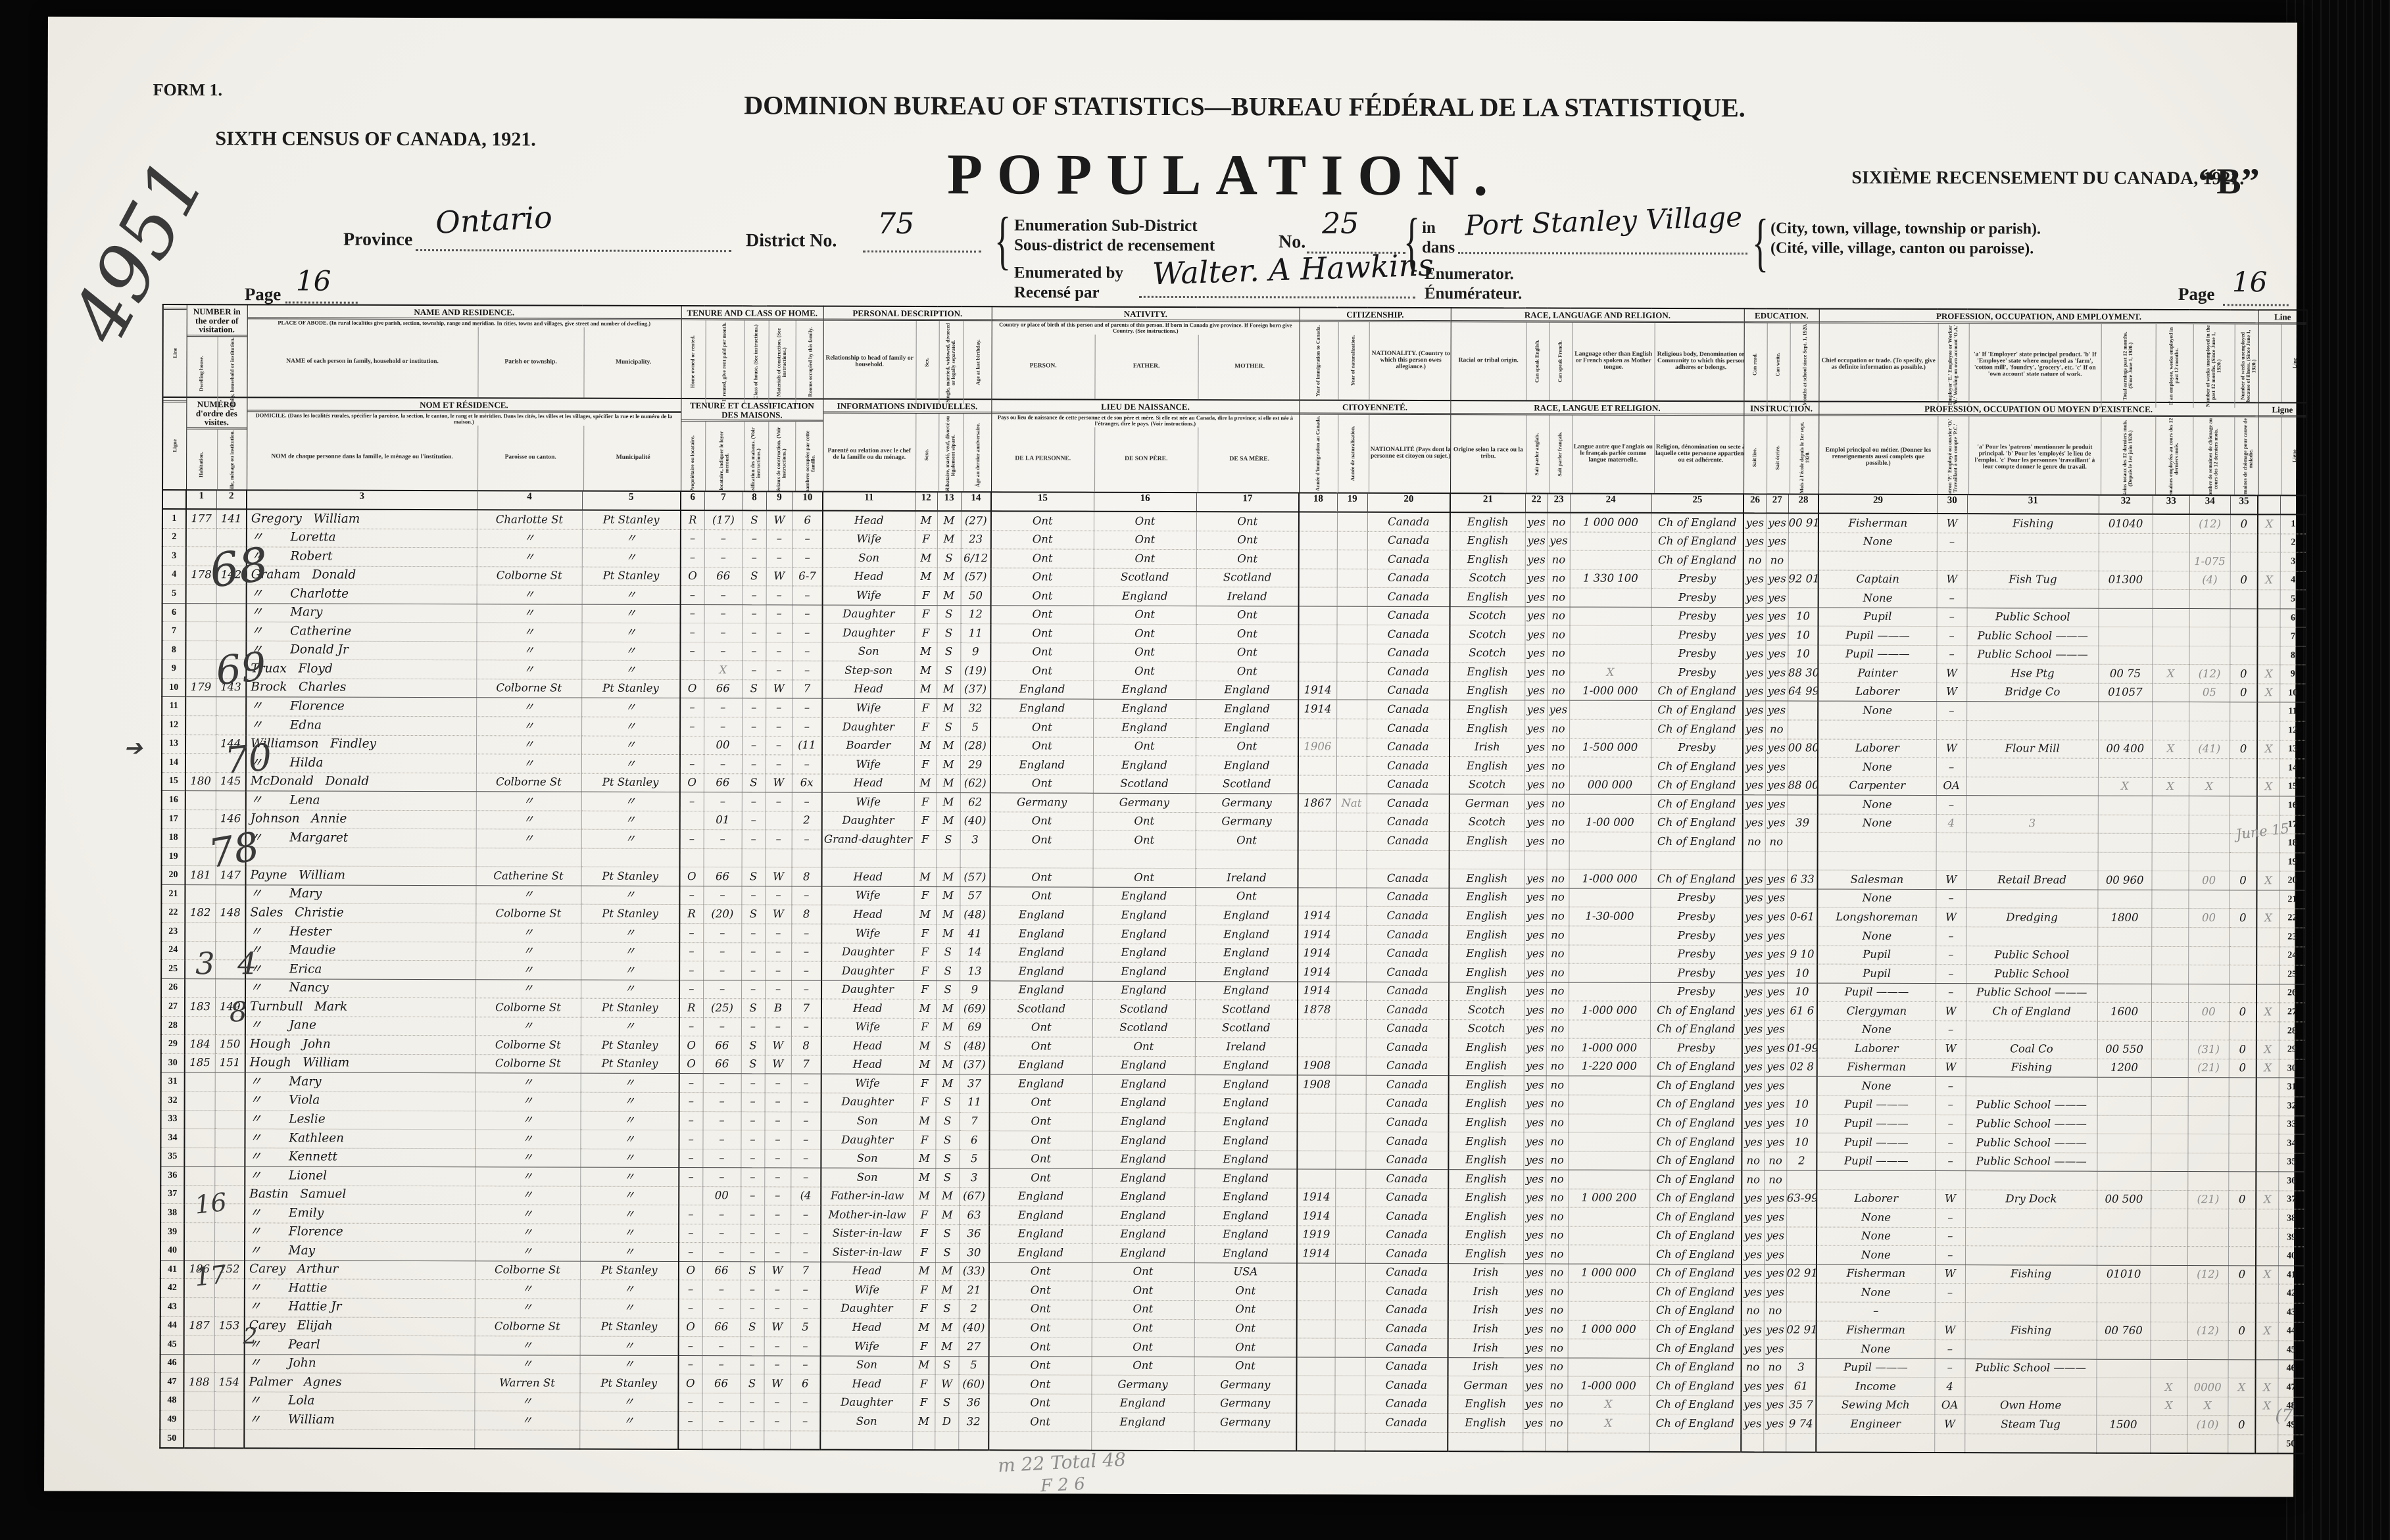  Describe the element at coordinates (974, 1253) in the screenshot. I see `cell-age: 30` at that location.